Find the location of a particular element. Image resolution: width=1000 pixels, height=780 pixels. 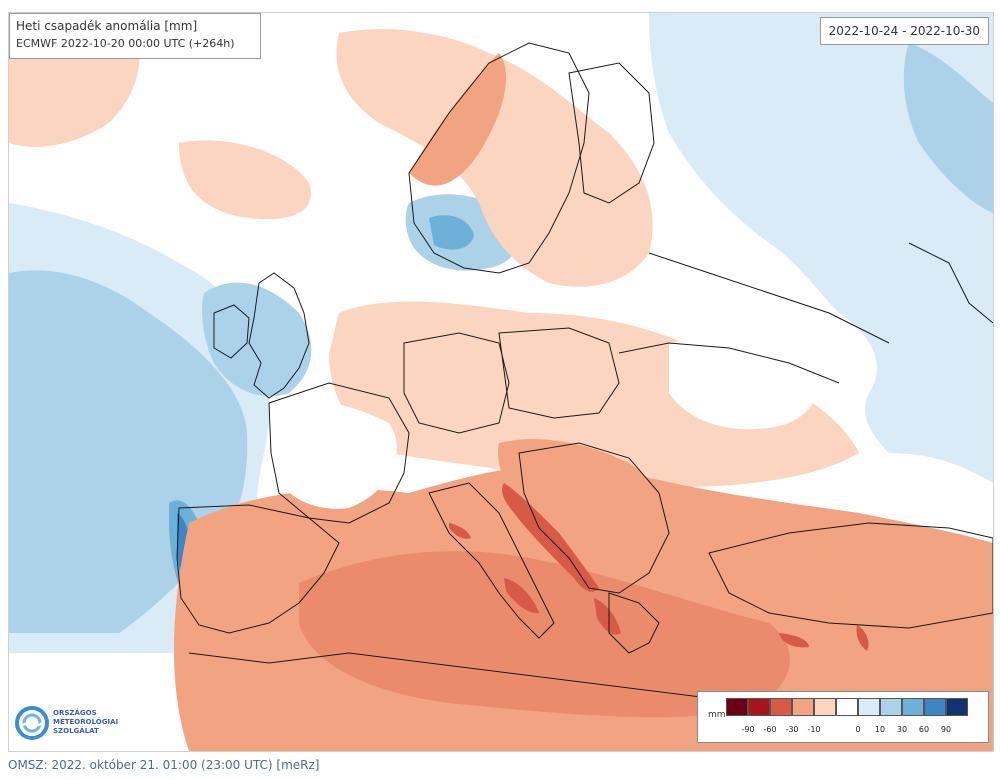

italy-red-streak is located at coordinates (521, 596).